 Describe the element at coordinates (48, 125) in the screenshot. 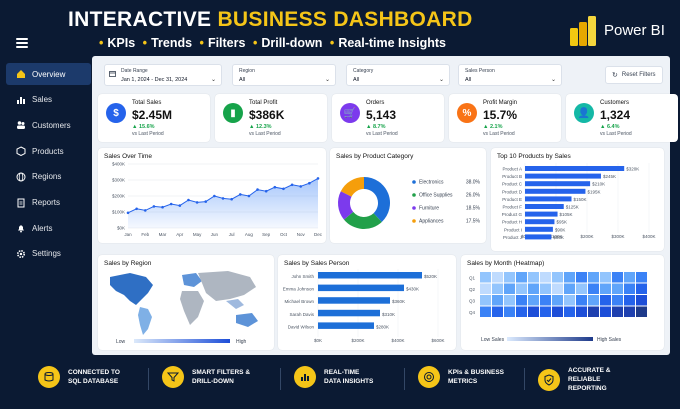

I see `sidebar-item-customers: Customers` at that location.